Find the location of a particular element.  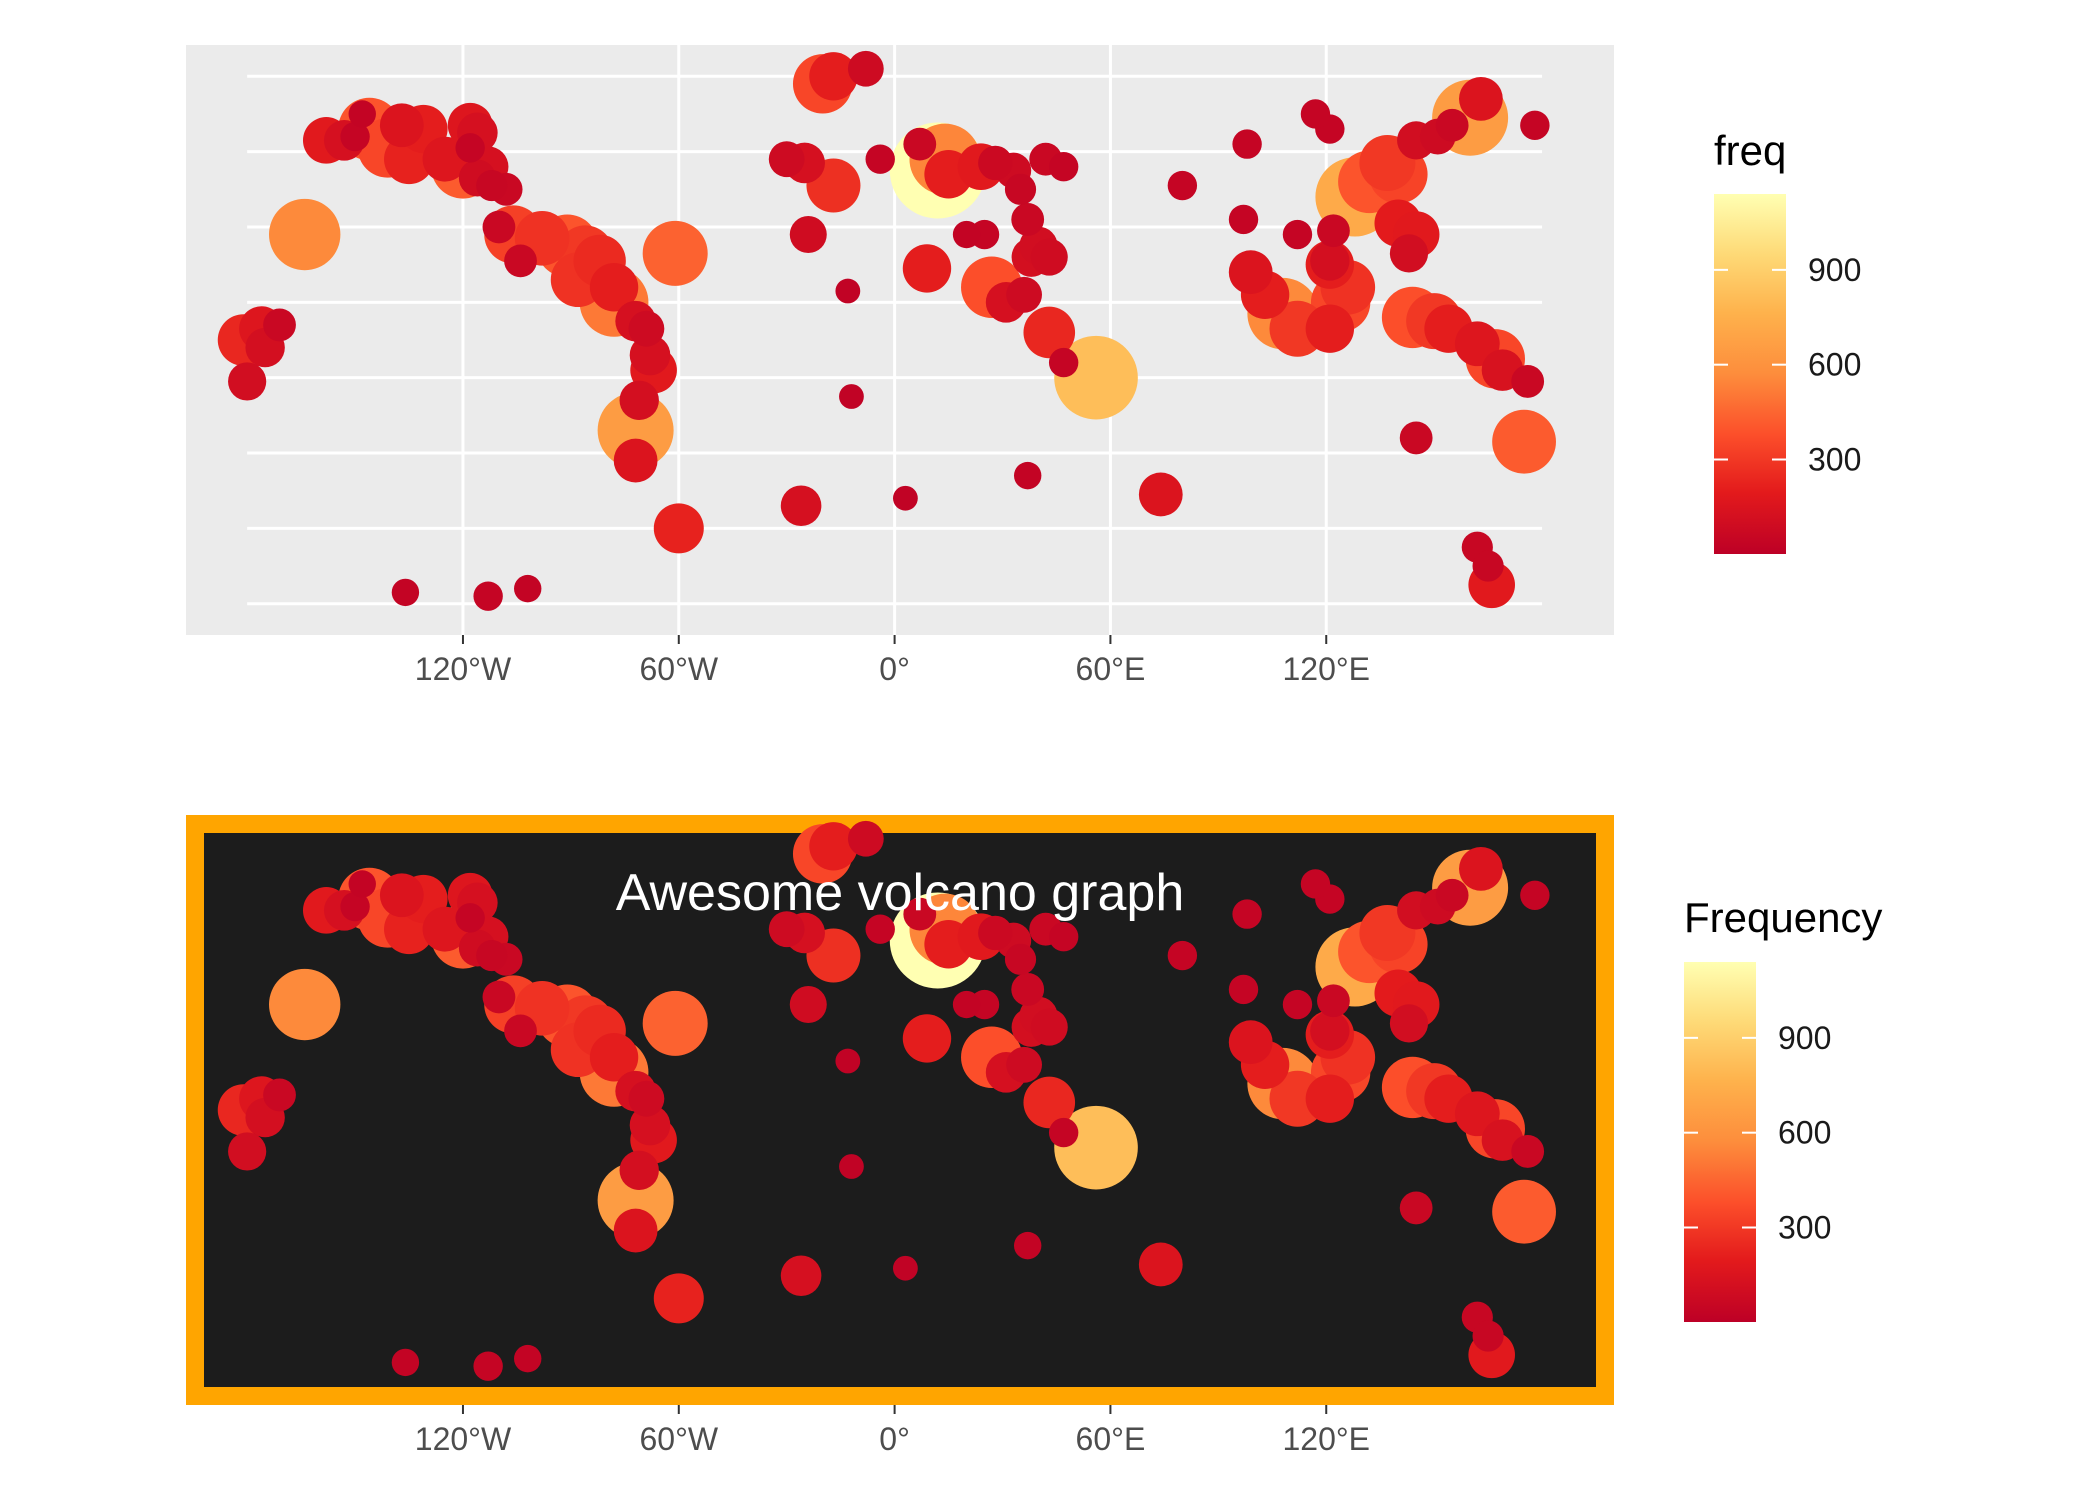

legend-title-top: freq is located at coordinates (1750, 150).